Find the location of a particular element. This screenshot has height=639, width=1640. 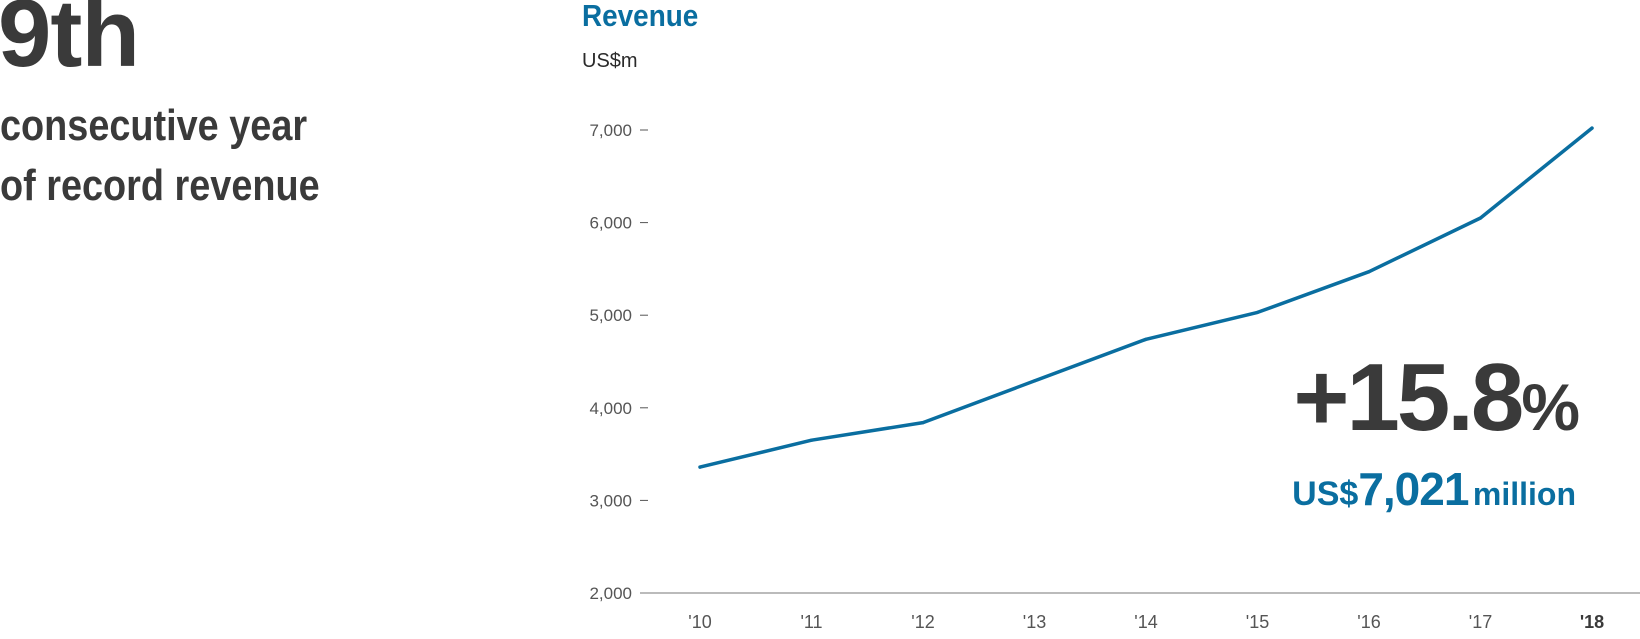

record-years-count: 9th is located at coordinates (70, 43).